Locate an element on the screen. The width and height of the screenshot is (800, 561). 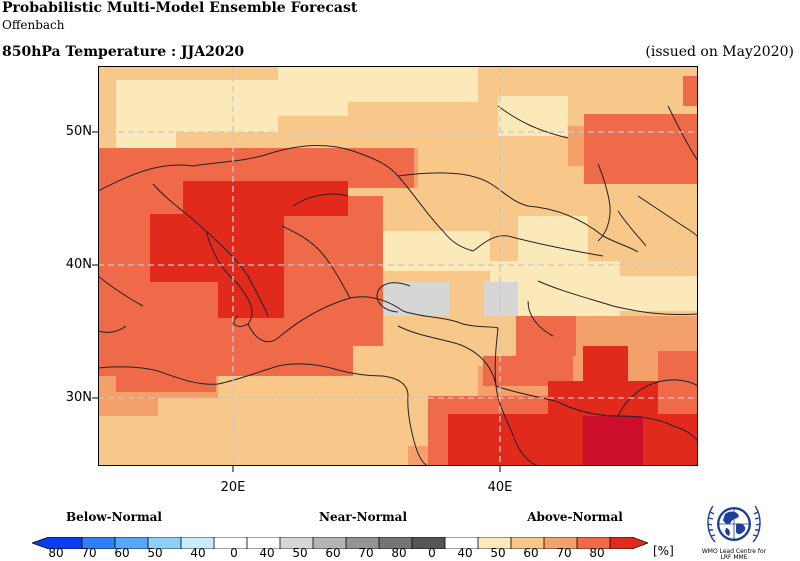
wmo-logo-caption-line2: LRF MME is located at coordinates (734, 557).